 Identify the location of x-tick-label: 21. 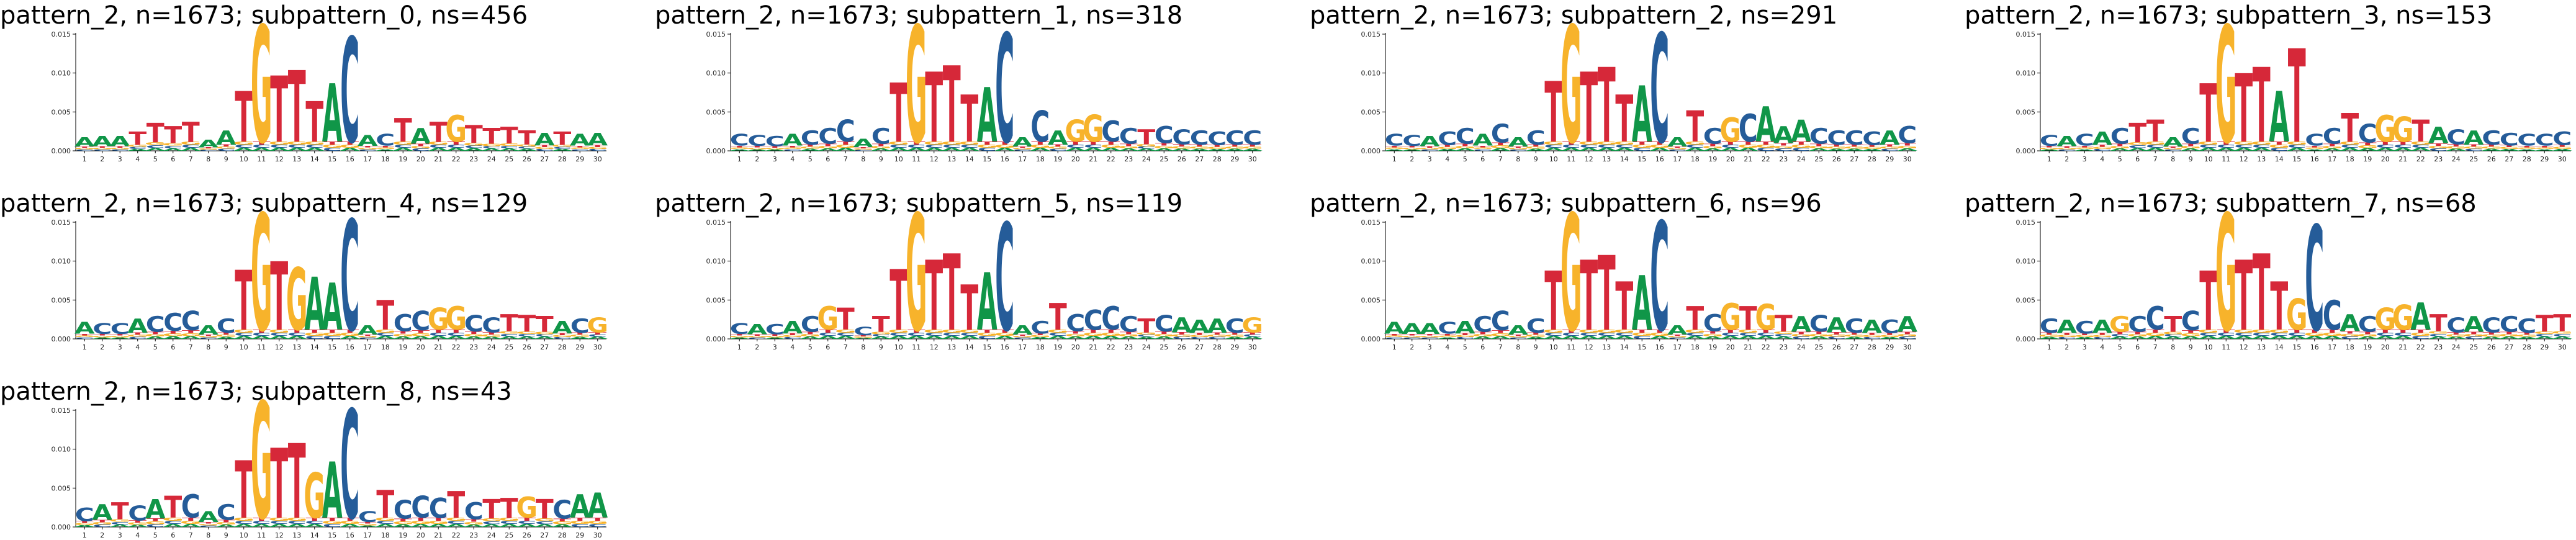
(1748, 347).